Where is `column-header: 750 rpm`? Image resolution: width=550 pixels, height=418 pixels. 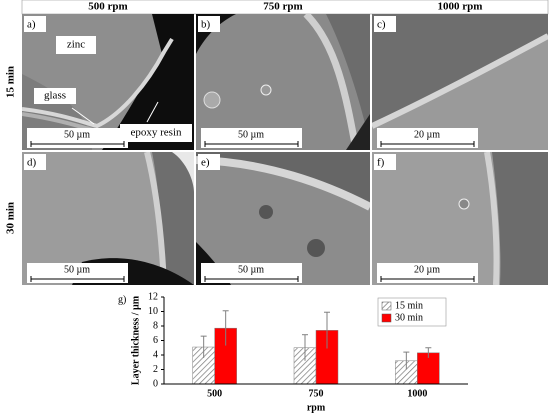 column-header: 750 rpm is located at coordinates (282, 7).